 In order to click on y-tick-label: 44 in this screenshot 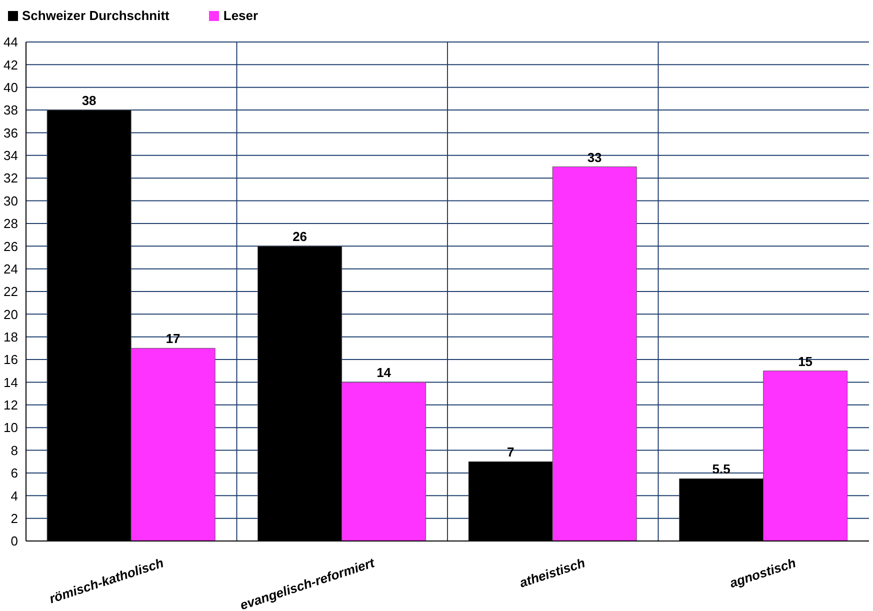, I will do `click(11, 42)`.